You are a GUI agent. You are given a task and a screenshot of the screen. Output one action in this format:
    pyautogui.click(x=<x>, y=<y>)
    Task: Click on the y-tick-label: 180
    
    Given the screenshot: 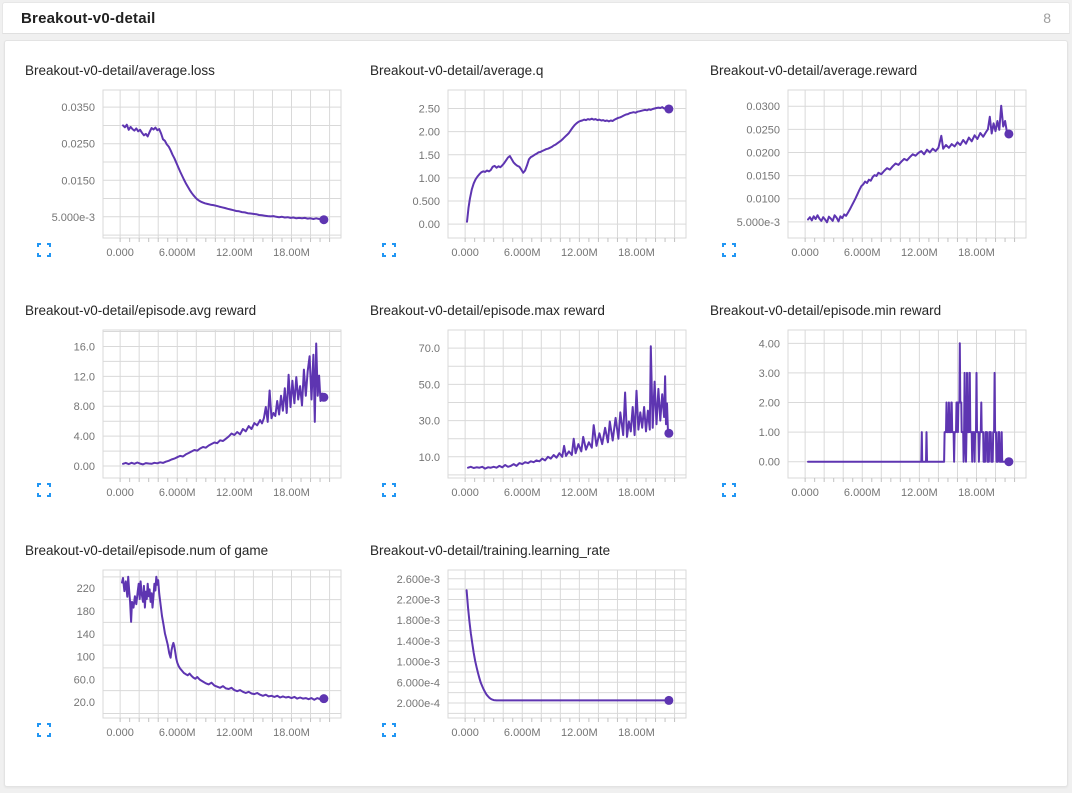 What is the action you would take?
    pyautogui.click(x=86, y=612)
    